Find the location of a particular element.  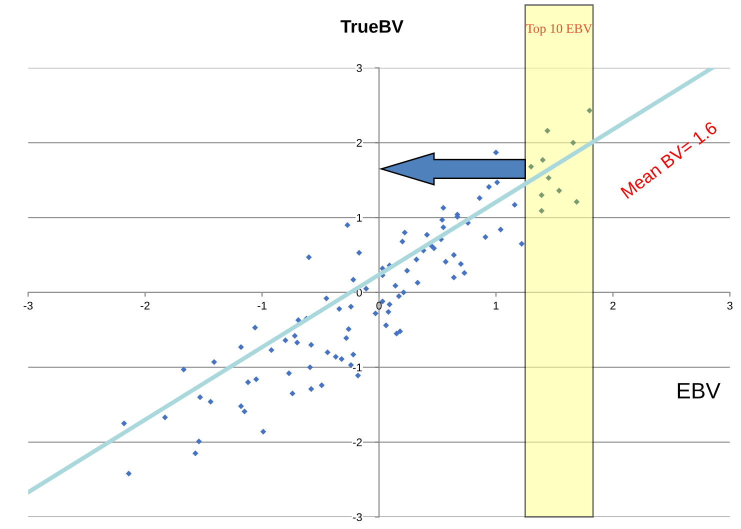

x-tick-label: 0 is located at coordinates (379, 306).